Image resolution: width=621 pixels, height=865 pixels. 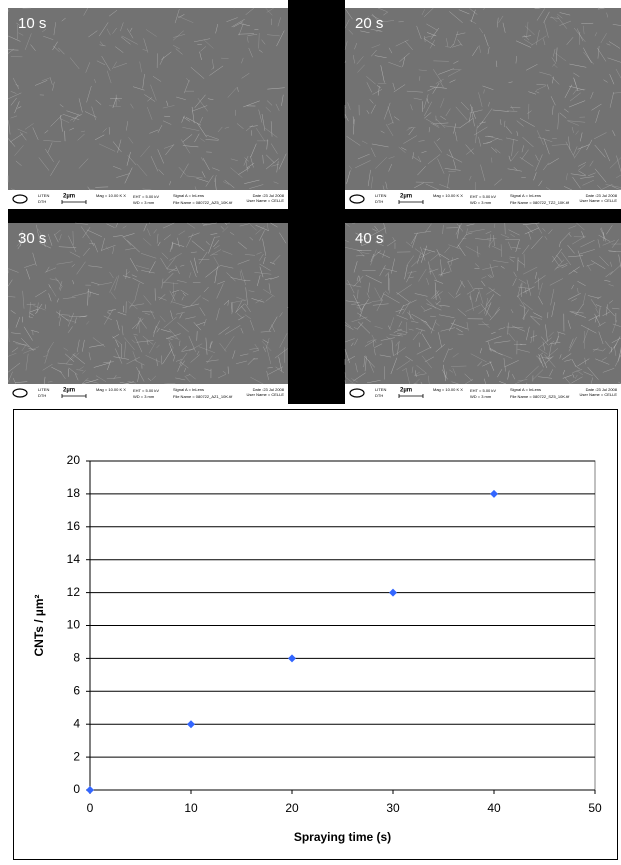 I want to click on user: User Name = CELLE, so click(x=266, y=394).